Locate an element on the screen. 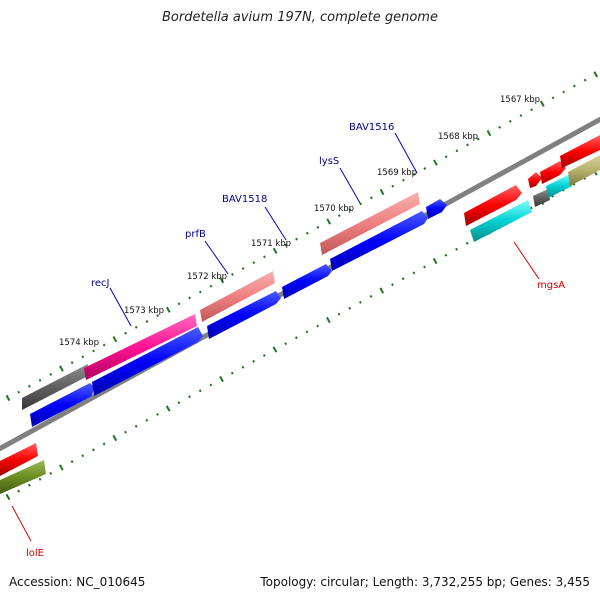 This screenshot has width=600, height=600. callout-line-lysS is located at coordinates (350, 185).